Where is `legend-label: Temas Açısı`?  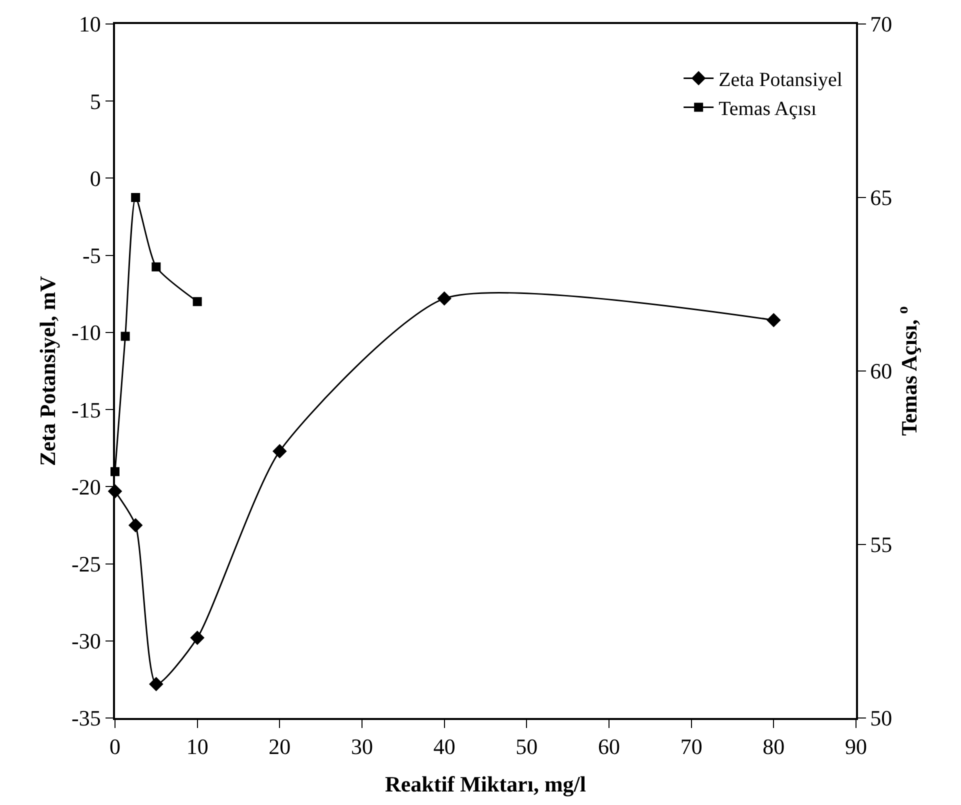 legend-label: Temas Açısı is located at coordinates (768, 109).